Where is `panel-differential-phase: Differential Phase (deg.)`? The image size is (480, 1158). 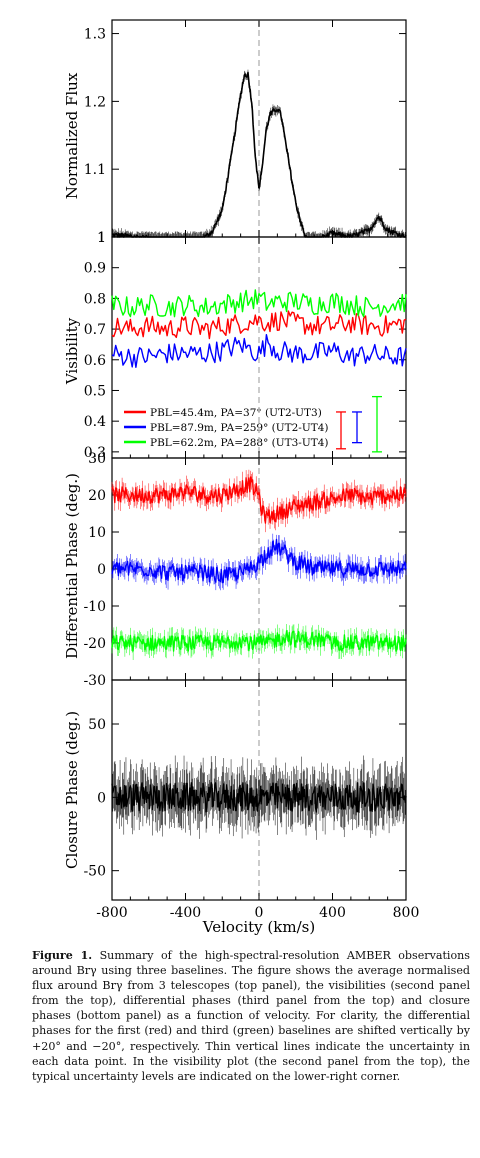 panel-differential-phase: Differential Phase (deg.) is located at coordinates (72, 566).